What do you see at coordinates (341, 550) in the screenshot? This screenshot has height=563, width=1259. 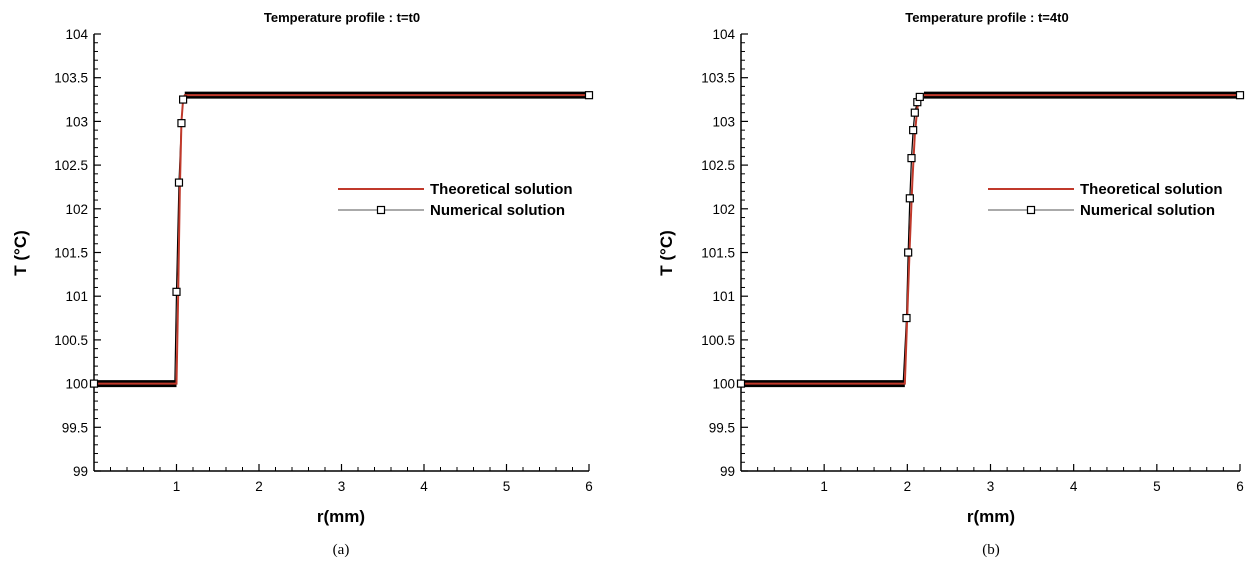 I see `panel-caption: (a)` at bounding box center [341, 550].